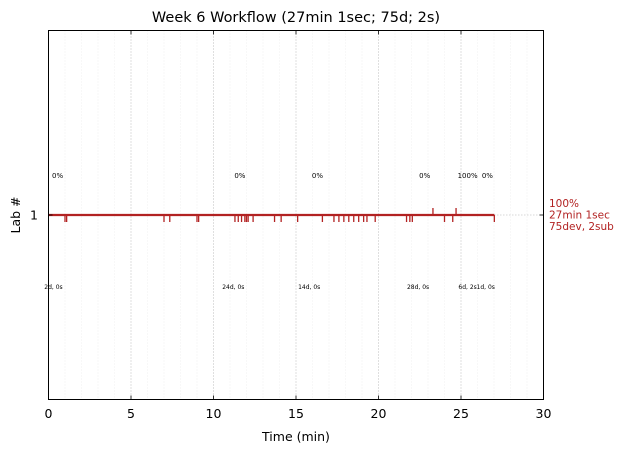 Image resolution: width=627 pixels, height=453 pixels. What do you see at coordinates (379, 413) in the screenshot?
I see `x-tick-label: 20` at bounding box center [379, 413].